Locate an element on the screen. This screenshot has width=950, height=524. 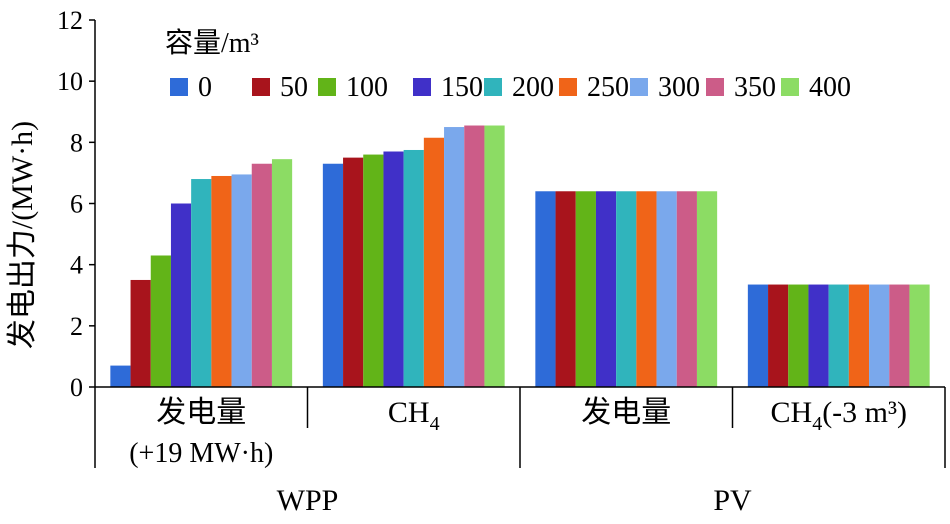
legend-label-150: 150 is located at coordinates (462, 87).